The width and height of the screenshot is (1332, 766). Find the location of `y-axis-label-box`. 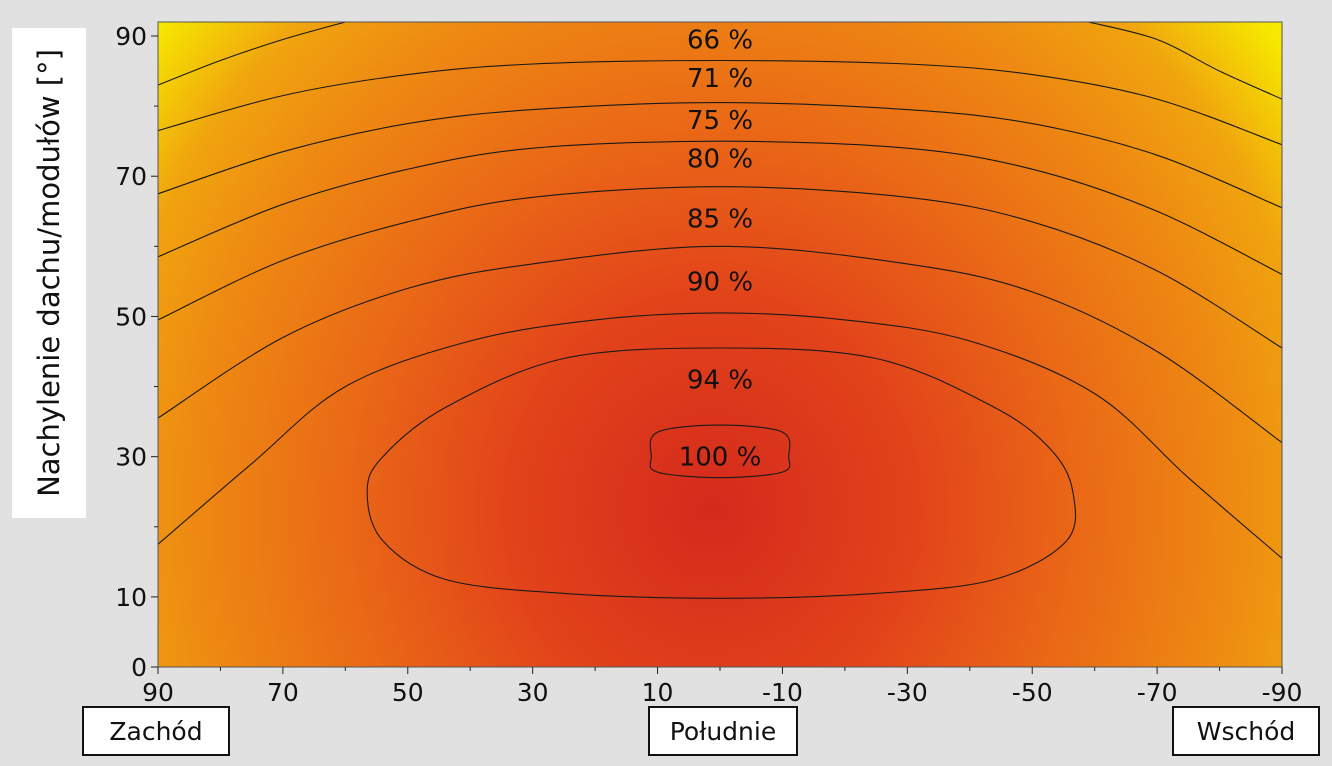

y-axis-label-box is located at coordinates (49, 273).